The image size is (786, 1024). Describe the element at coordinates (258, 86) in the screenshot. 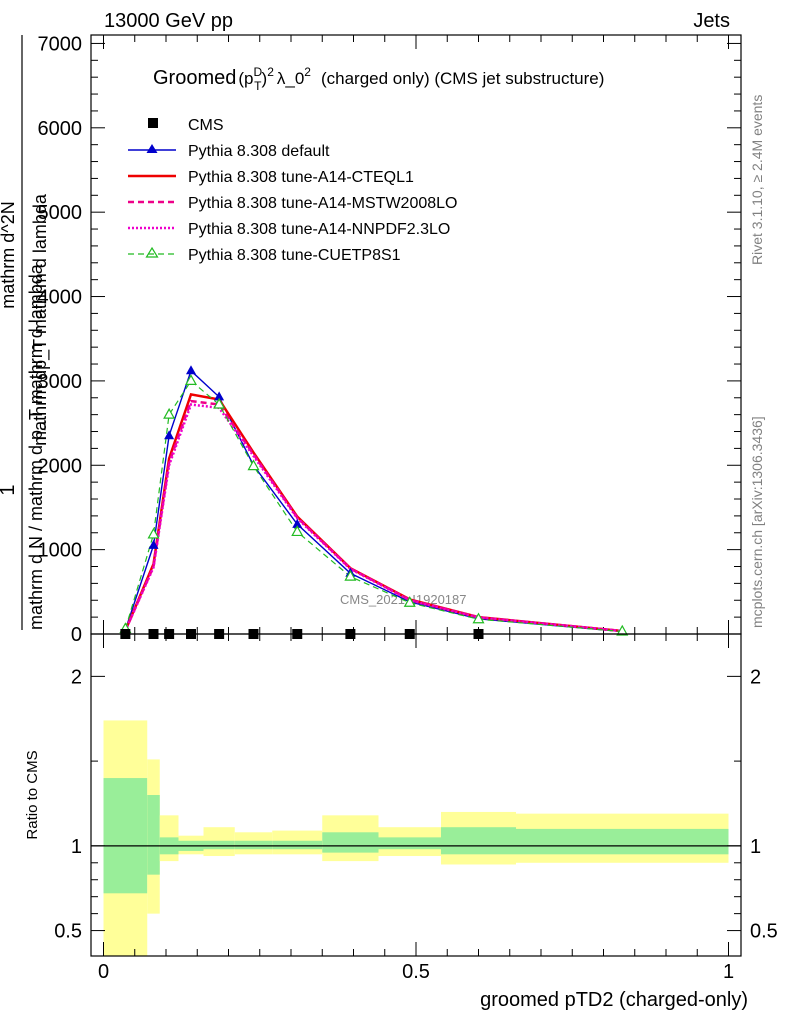

I see `title-sub-t: T` at that location.